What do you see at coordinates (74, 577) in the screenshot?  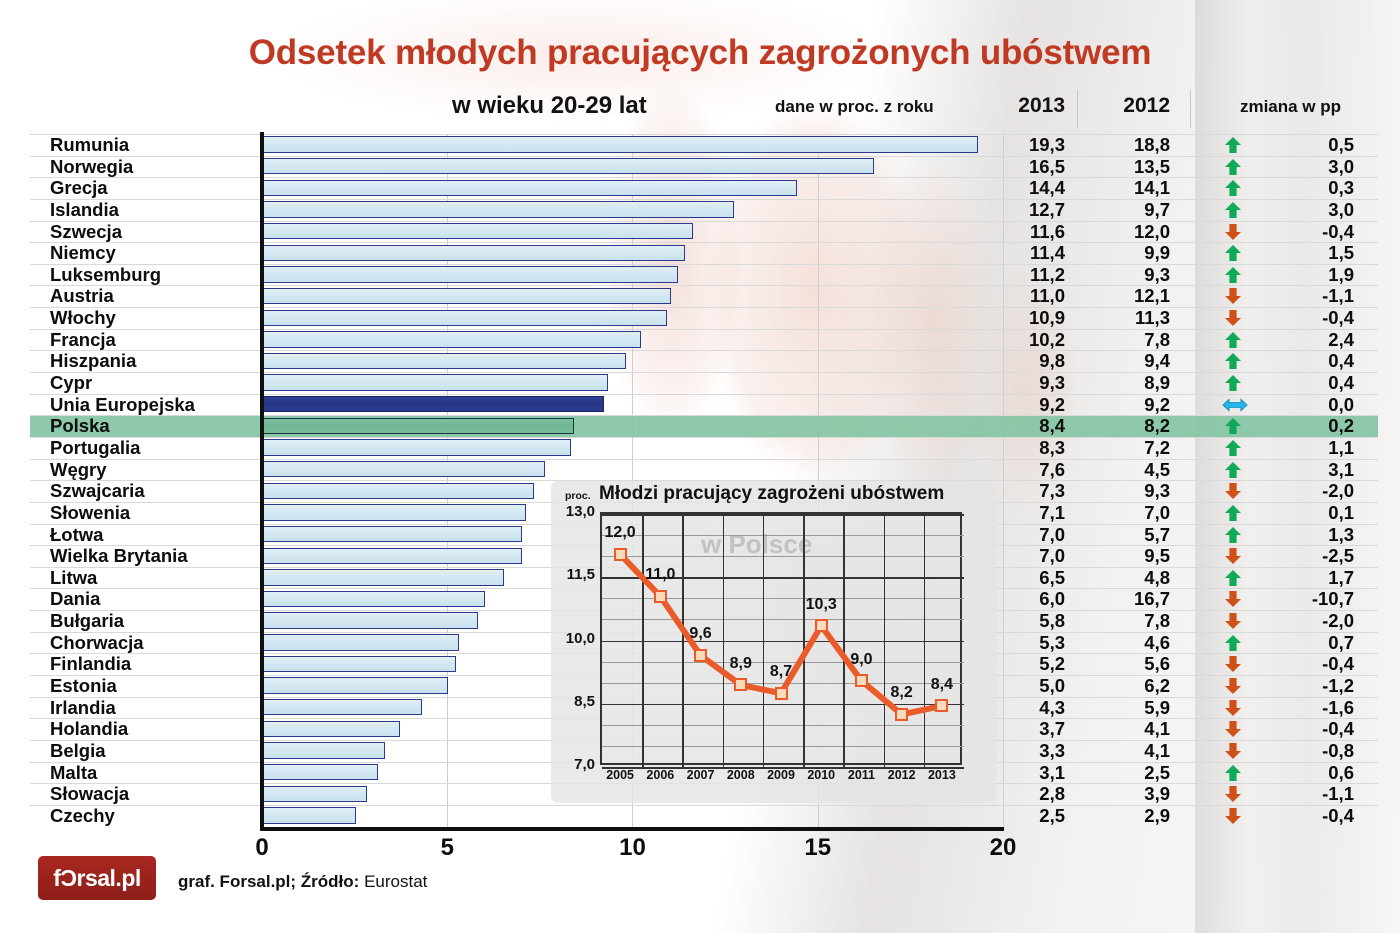 I see `country-label: Litwa` at bounding box center [74, 577].